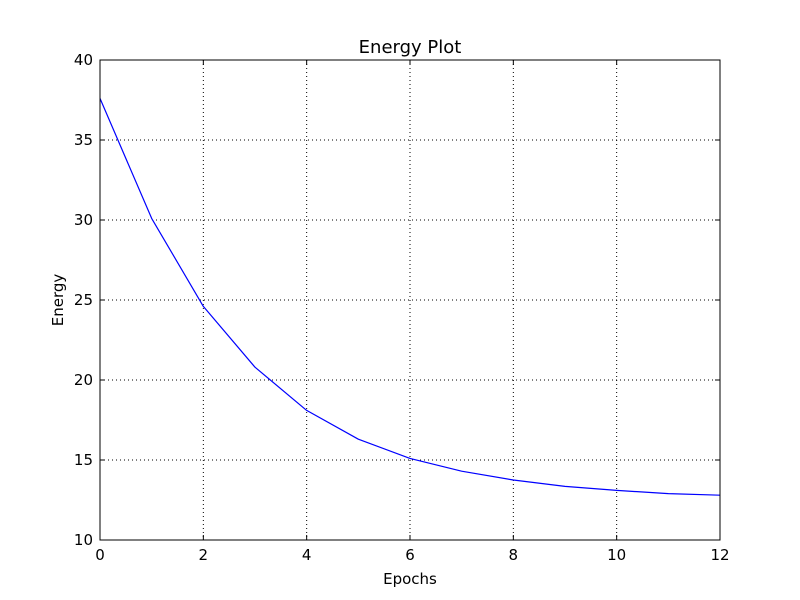  What do you see at coordinates (83, 220) in the screenshot?
I see `y-tick-label: 30` at bounding box center [83, 220].